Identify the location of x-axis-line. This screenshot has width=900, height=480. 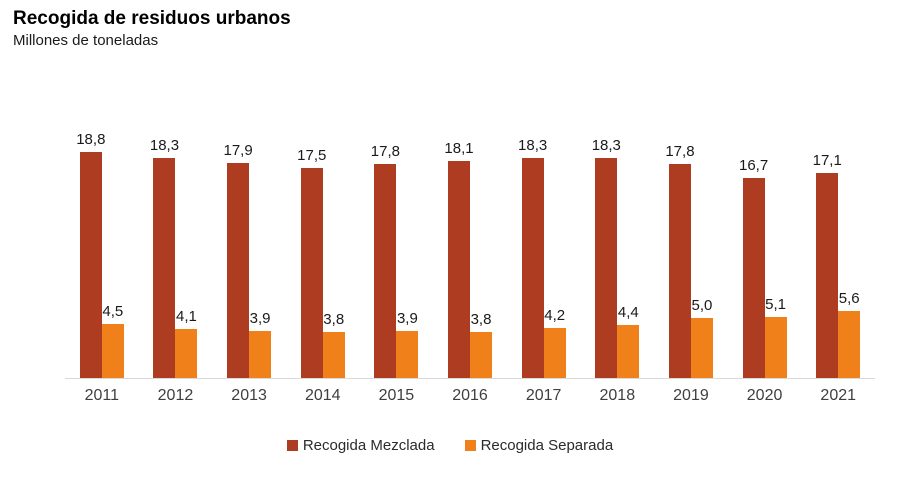
(470, 378).